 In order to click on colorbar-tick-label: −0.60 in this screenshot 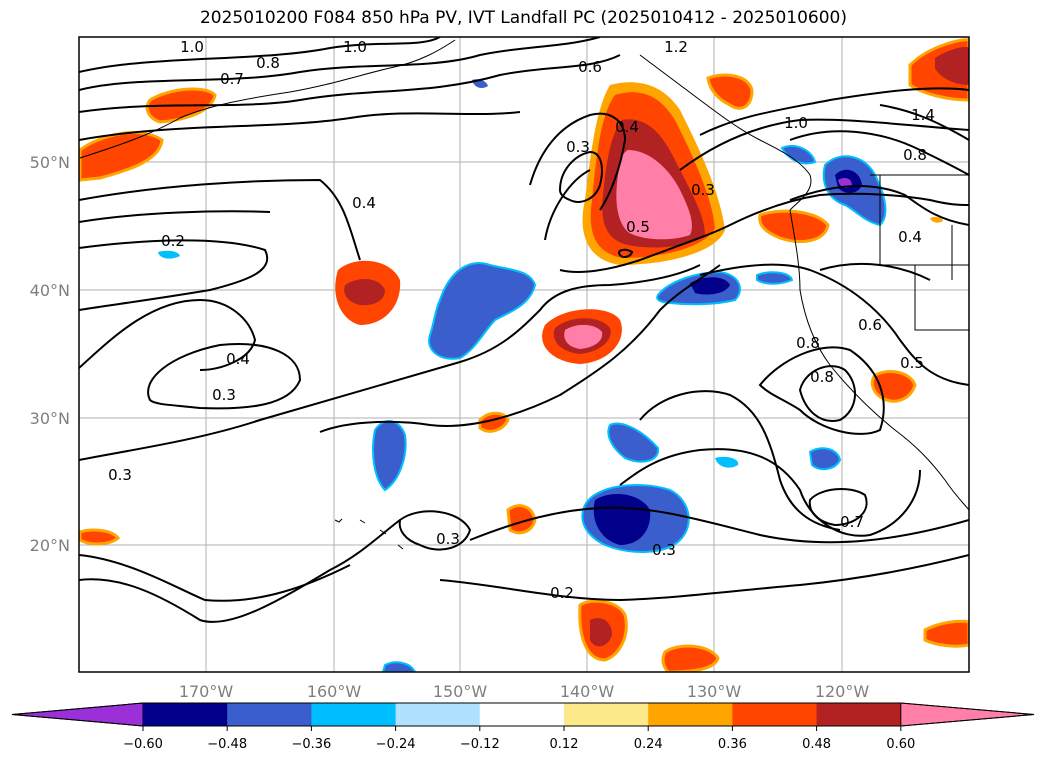, I will do `click(143, 744)`.